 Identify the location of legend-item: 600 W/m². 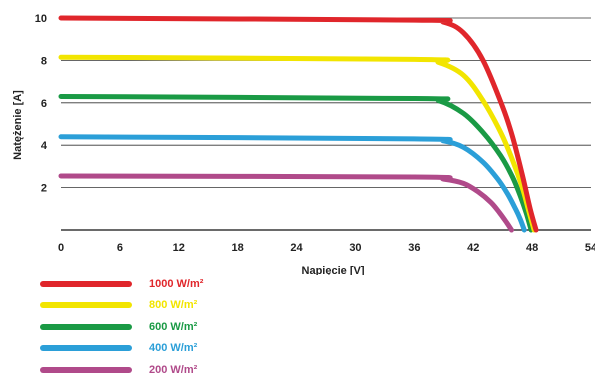
(121, 327).